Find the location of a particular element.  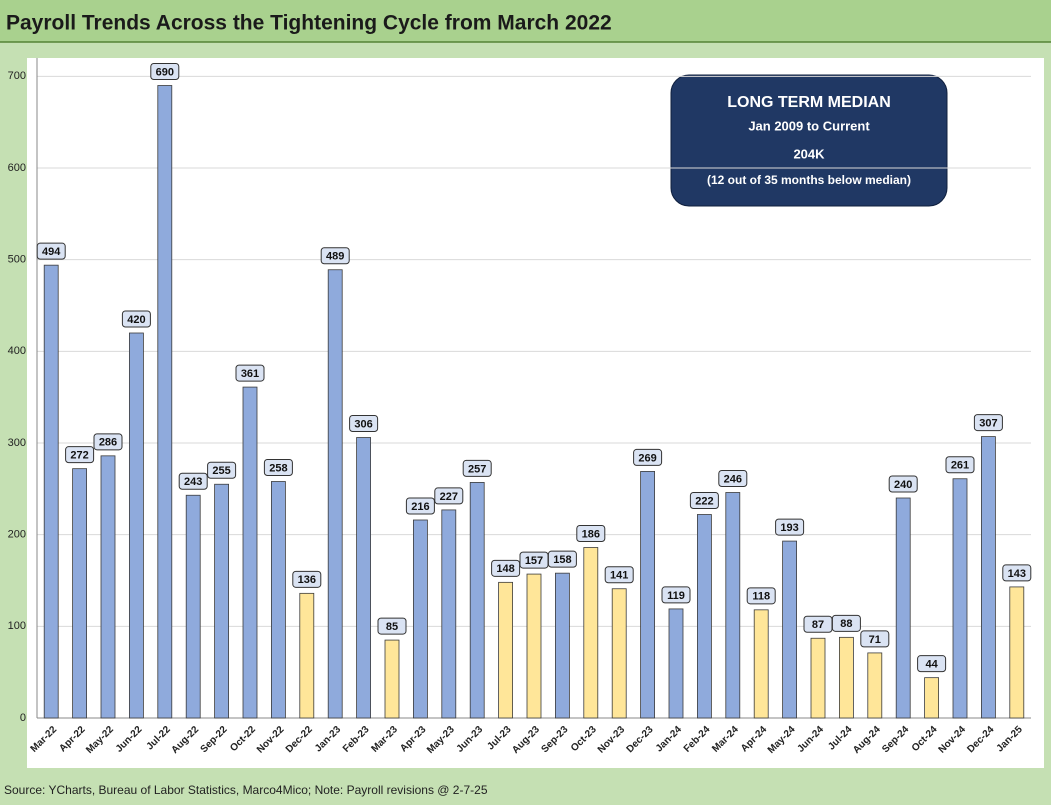

data-label: 88 is located at coordinates (846, 624).